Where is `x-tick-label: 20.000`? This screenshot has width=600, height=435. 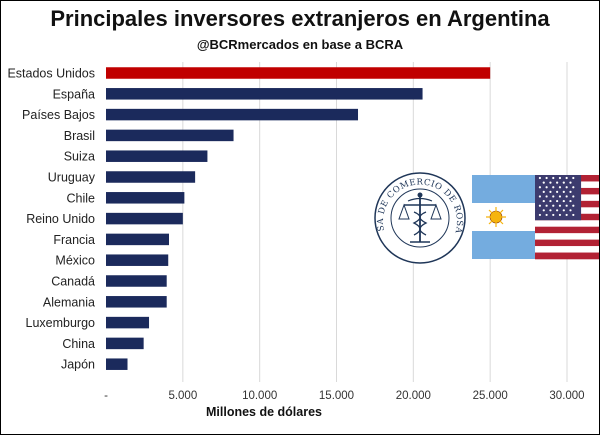 x-tick-label: 20.000 is located at coordinates (413, 396).